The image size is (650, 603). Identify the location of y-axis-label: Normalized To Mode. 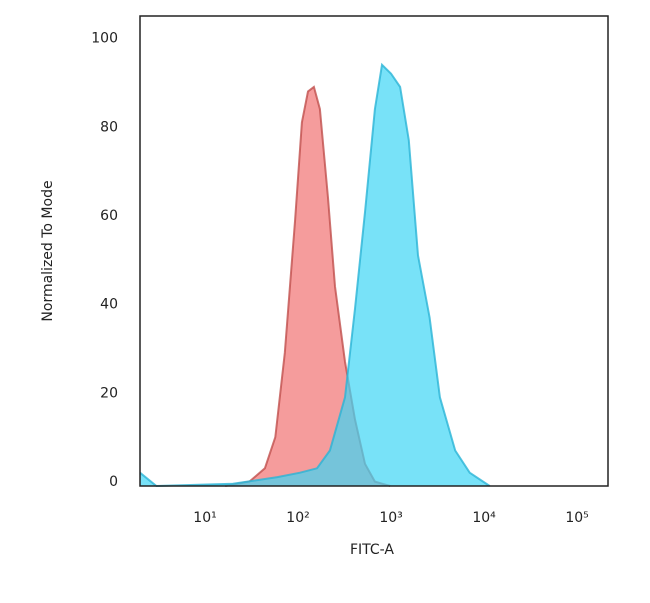
(48, 250).